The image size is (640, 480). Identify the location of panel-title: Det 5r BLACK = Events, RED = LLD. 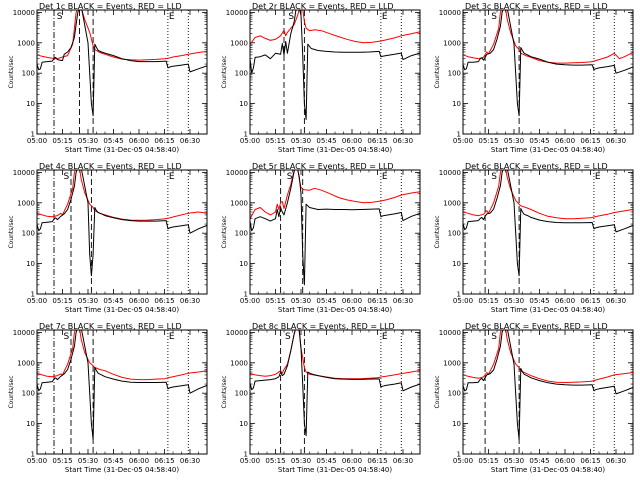
(323, 166).